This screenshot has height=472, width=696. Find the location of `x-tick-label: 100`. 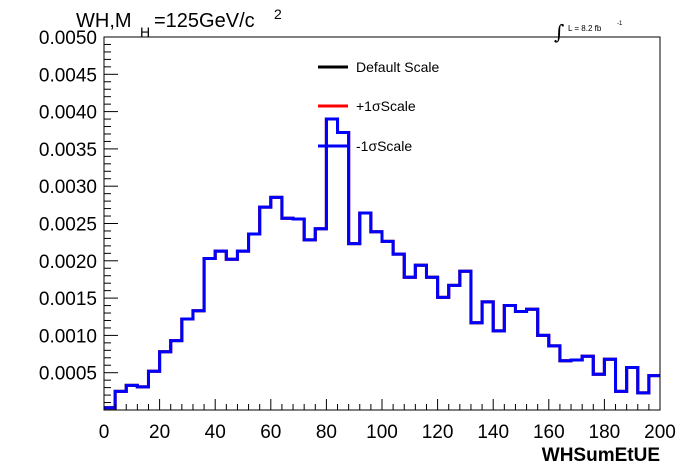

x-tick-label: 100 is located at coordinates (382, 432).